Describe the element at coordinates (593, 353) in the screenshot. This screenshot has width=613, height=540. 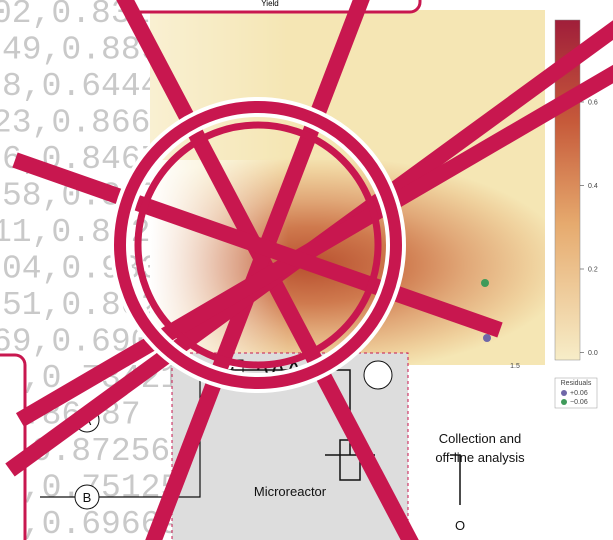
I see `colorbar-tick-label: 0.0` at that location.